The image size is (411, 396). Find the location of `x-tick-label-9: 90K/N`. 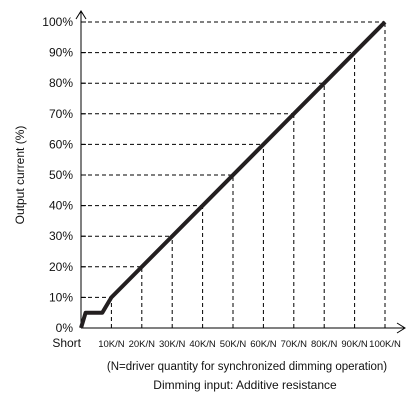

x-tick-label-9: 90K/N is located at coordinates (354, 344).